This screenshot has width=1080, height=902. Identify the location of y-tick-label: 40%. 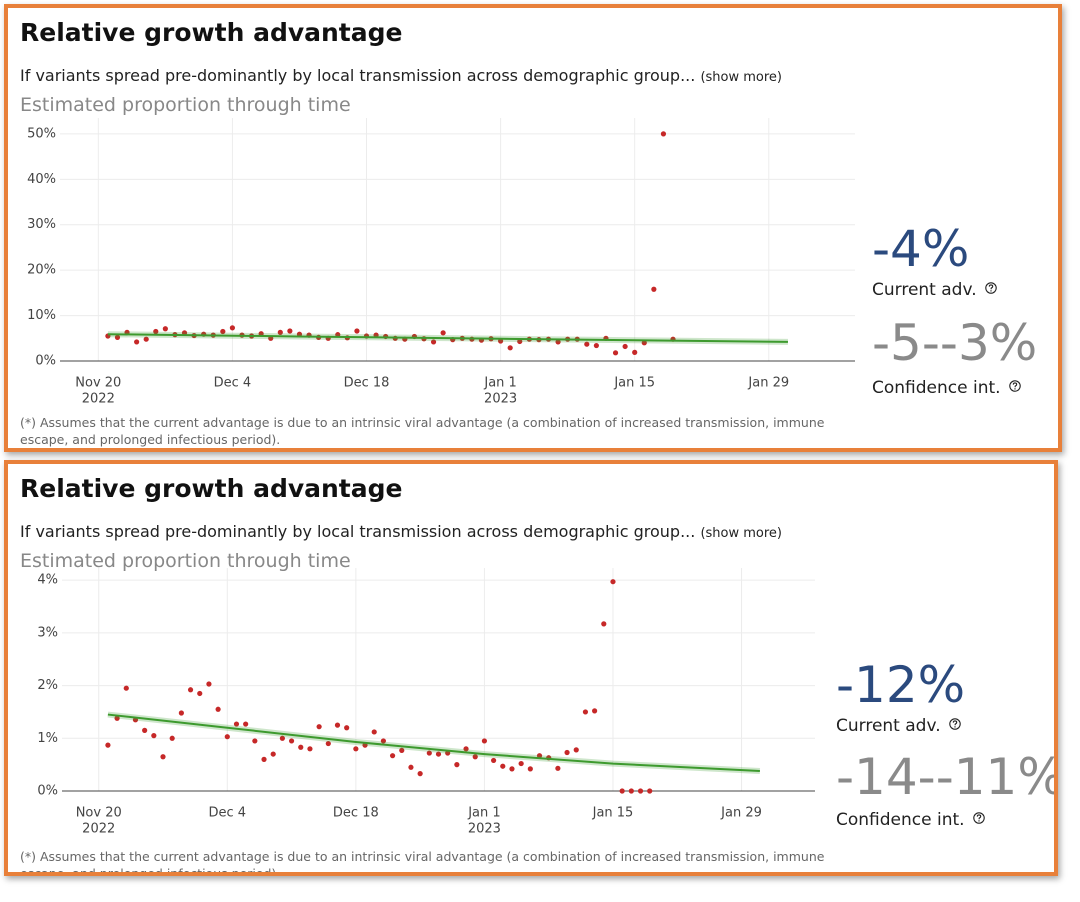
(41, 179).